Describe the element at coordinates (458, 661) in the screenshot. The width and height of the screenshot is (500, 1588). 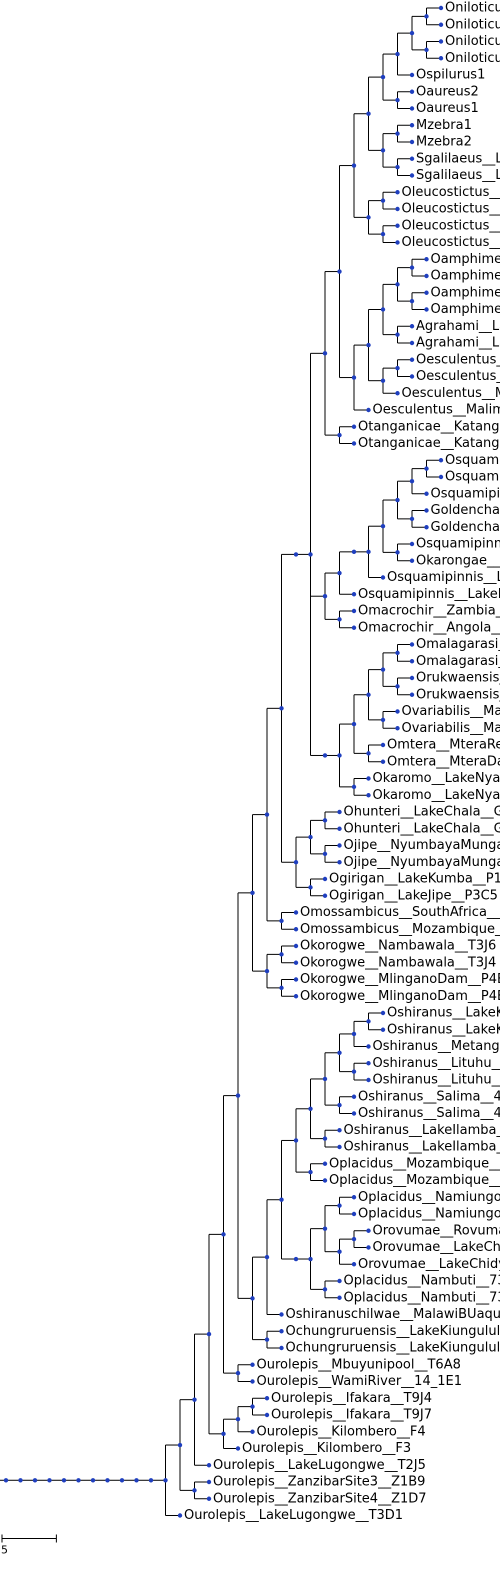
I see `tip-label-39: Omalagarasi__Uvinza__131` at that location.